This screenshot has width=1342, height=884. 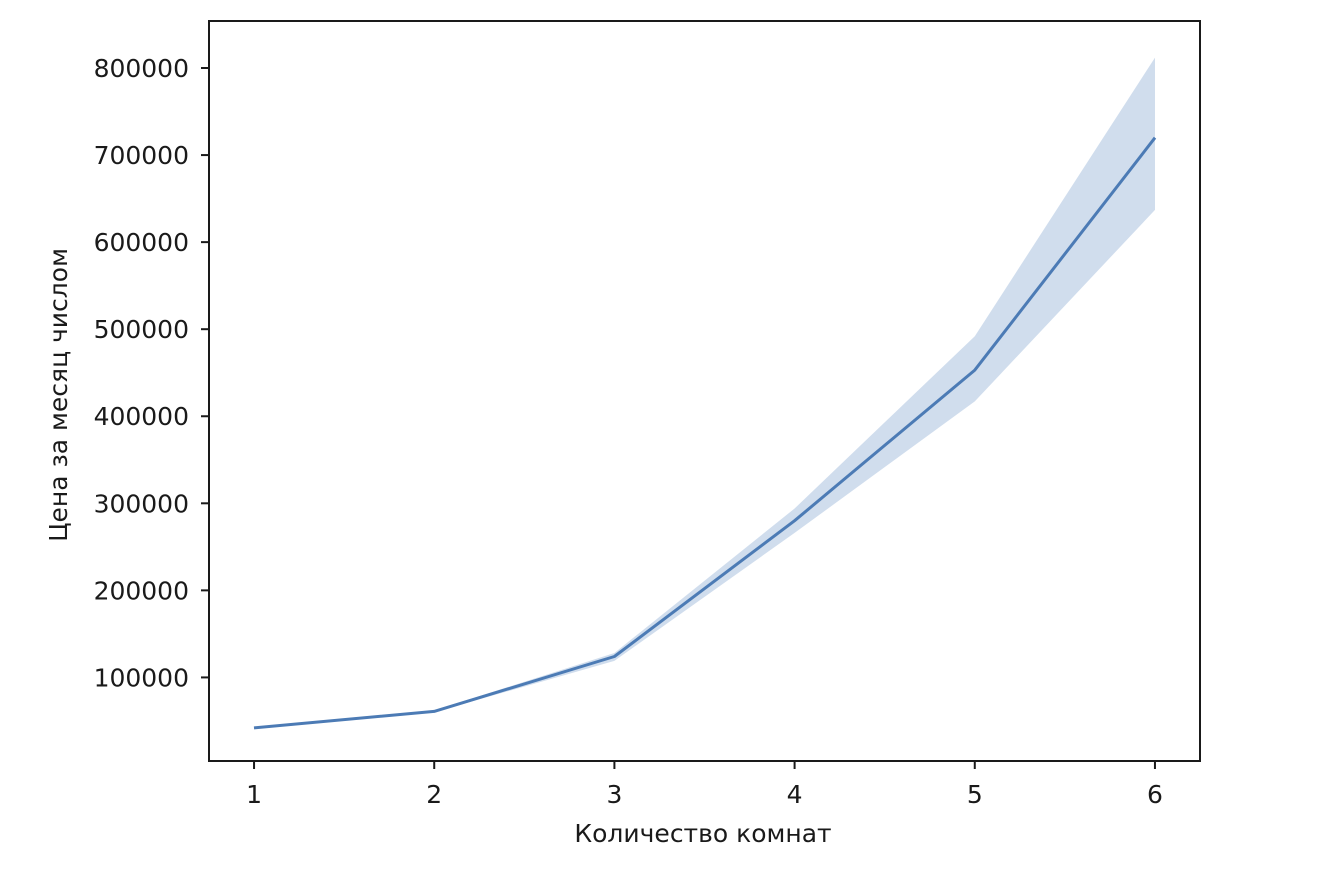 I want to click on x-tick-label: 4, so click(x=795, y=794).